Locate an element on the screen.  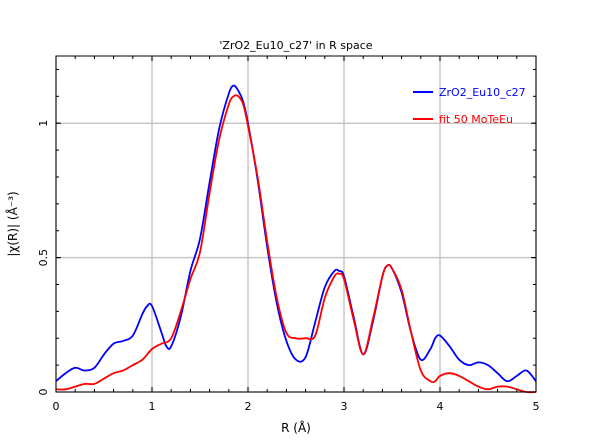
chart-title: 'ZrO2_Eu10_c27' in R space is located at coordinates (295, 45).